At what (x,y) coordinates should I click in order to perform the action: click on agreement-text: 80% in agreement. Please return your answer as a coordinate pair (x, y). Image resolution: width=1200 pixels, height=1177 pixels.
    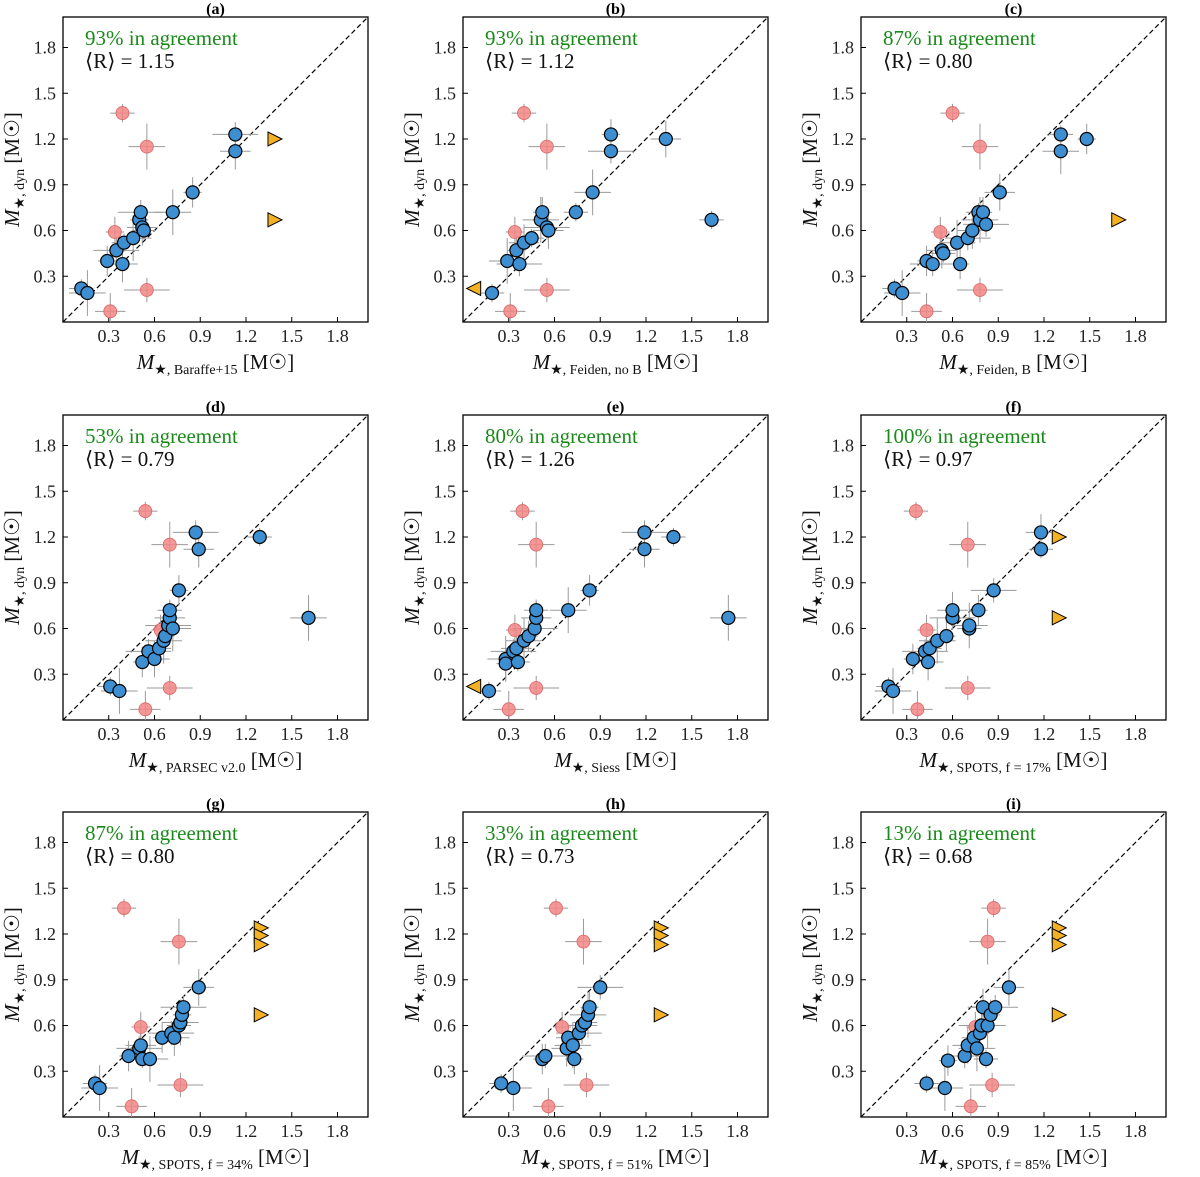
    Looking at the image, I should click on (561, 436).